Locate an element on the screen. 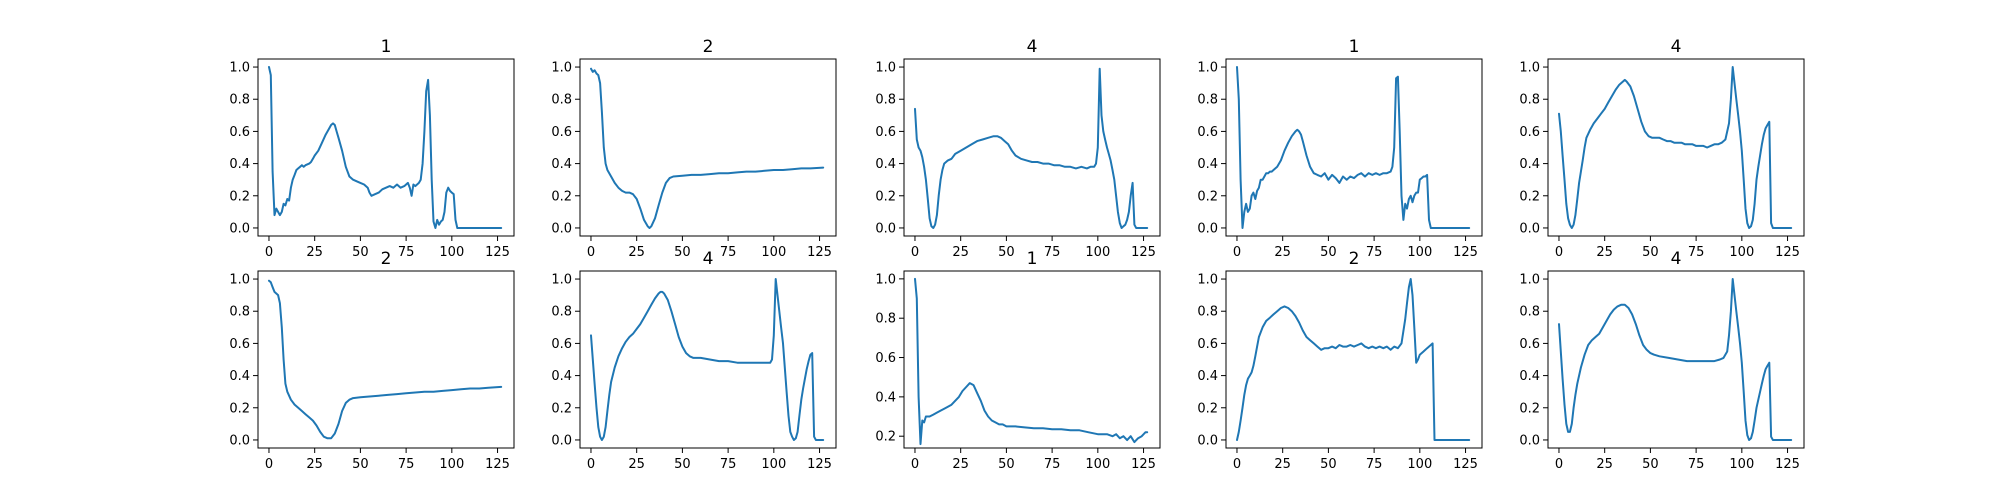 The width and height of the screenshot is (2000, 500). subplot-2: 2 0 25 50 75 100 125 0.0 0.2 0.4 0.6 0.8 1.0 is located at coordinates (694, 148).